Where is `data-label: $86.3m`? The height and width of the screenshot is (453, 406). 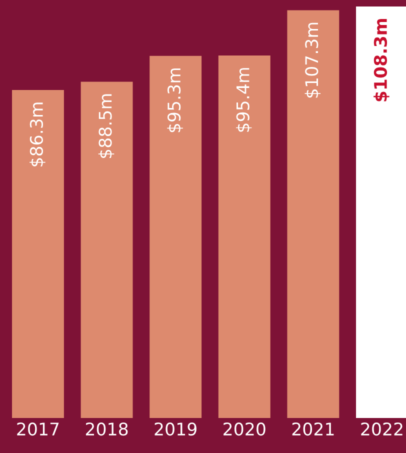
data-label: $86.3m is located at coordinates (38, 134).